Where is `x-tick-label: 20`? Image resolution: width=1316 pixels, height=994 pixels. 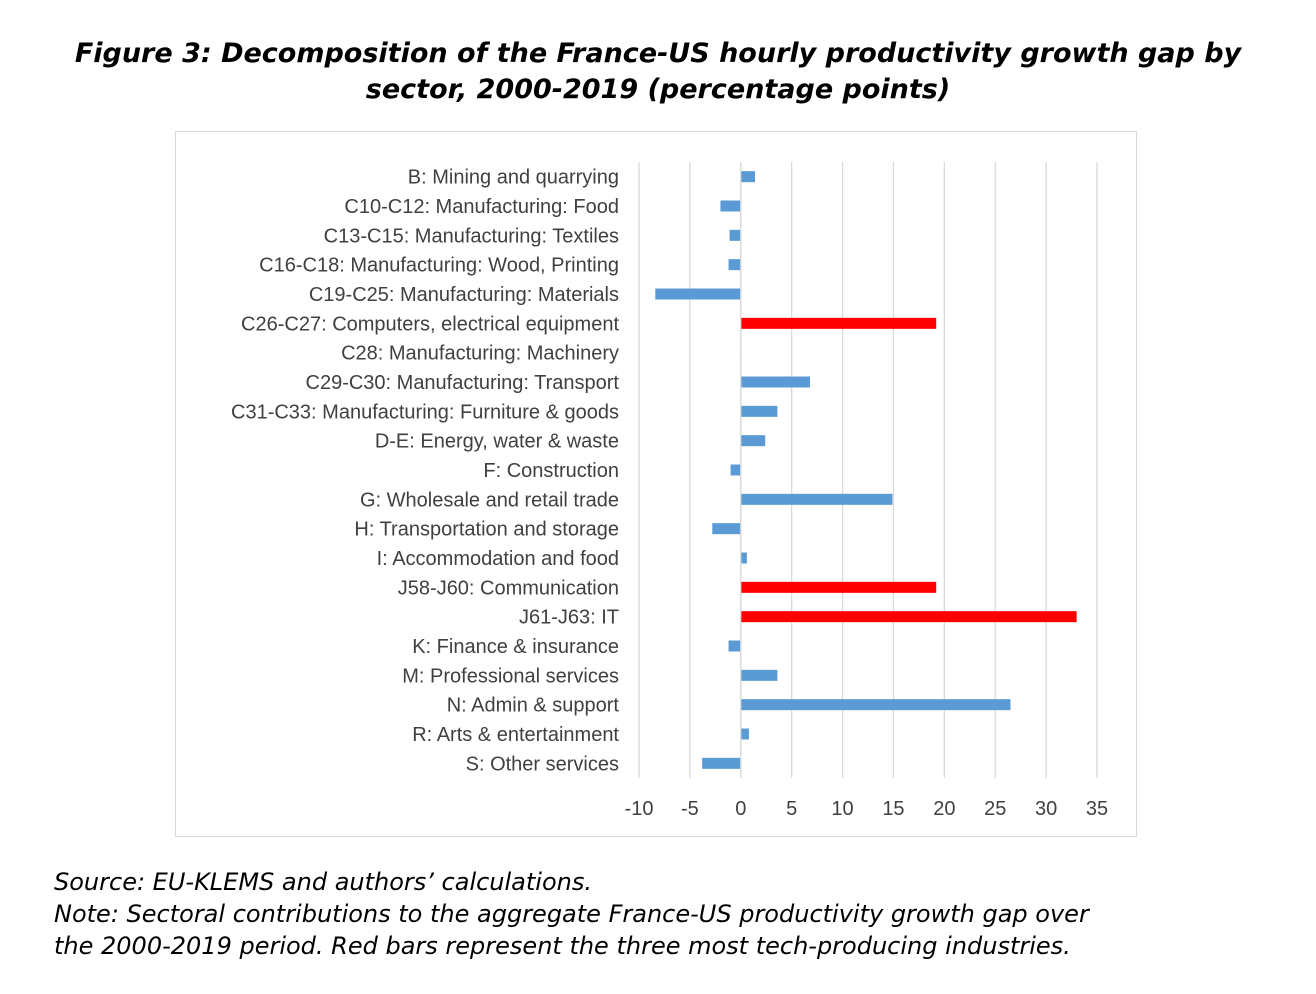
x-tick-label: 20 is located at coordinates (944, 809).